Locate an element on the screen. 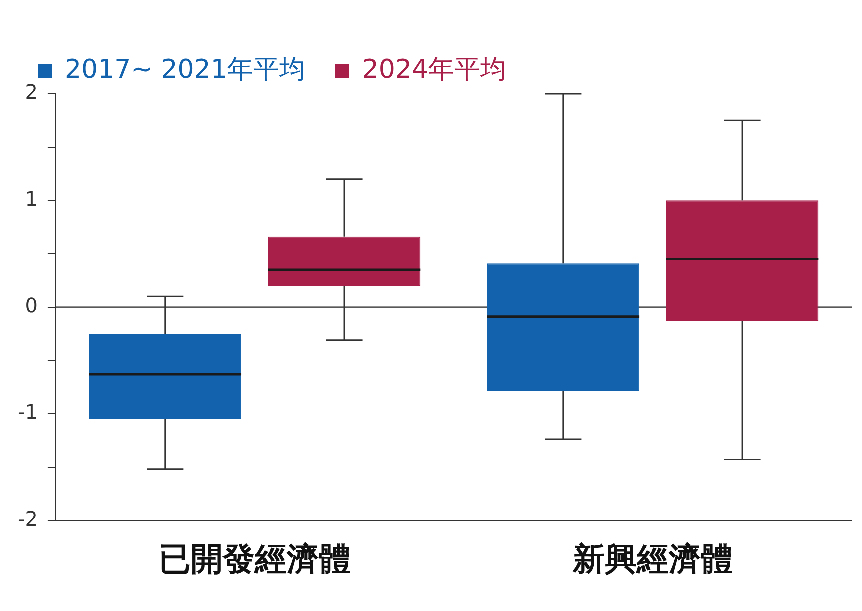 This screenshot has height=611, width=862. x-tick-label: 已開發經濟體 is located at coordinates (254, 559).